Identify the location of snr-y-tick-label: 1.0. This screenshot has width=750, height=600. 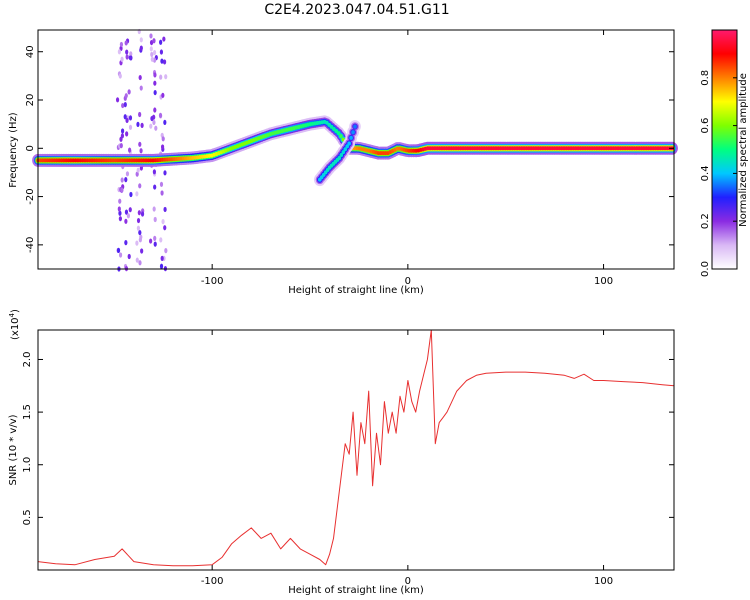
(27, 465).